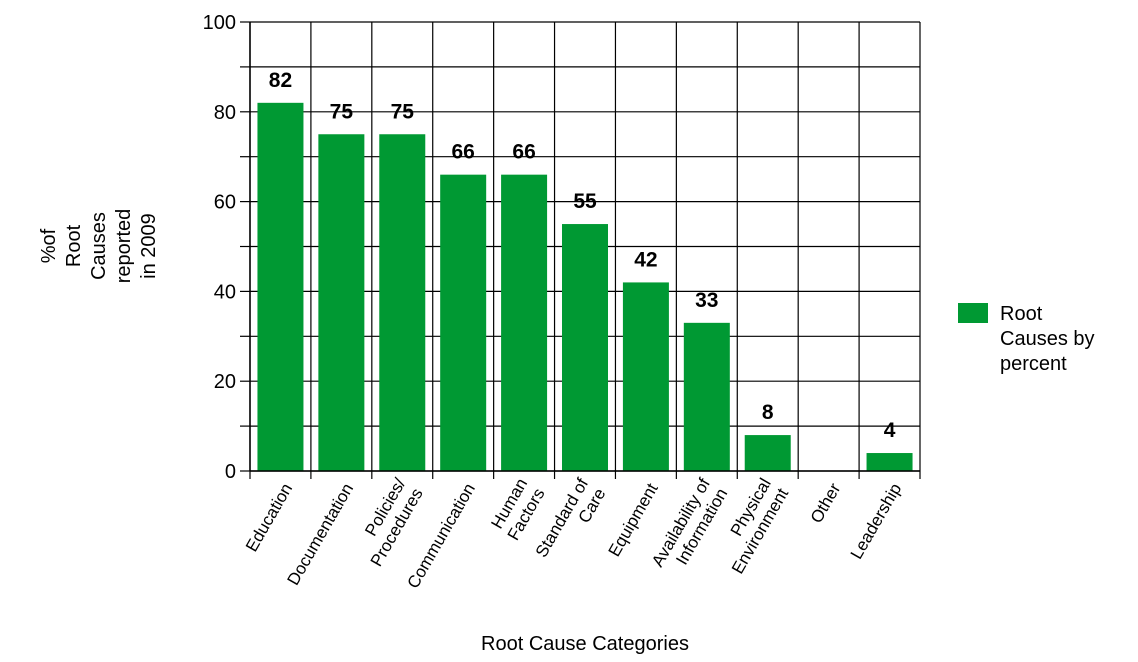 The width and height of the screenshot is (1138, 662). I want to click on data-label: 4, so click(890, 430).